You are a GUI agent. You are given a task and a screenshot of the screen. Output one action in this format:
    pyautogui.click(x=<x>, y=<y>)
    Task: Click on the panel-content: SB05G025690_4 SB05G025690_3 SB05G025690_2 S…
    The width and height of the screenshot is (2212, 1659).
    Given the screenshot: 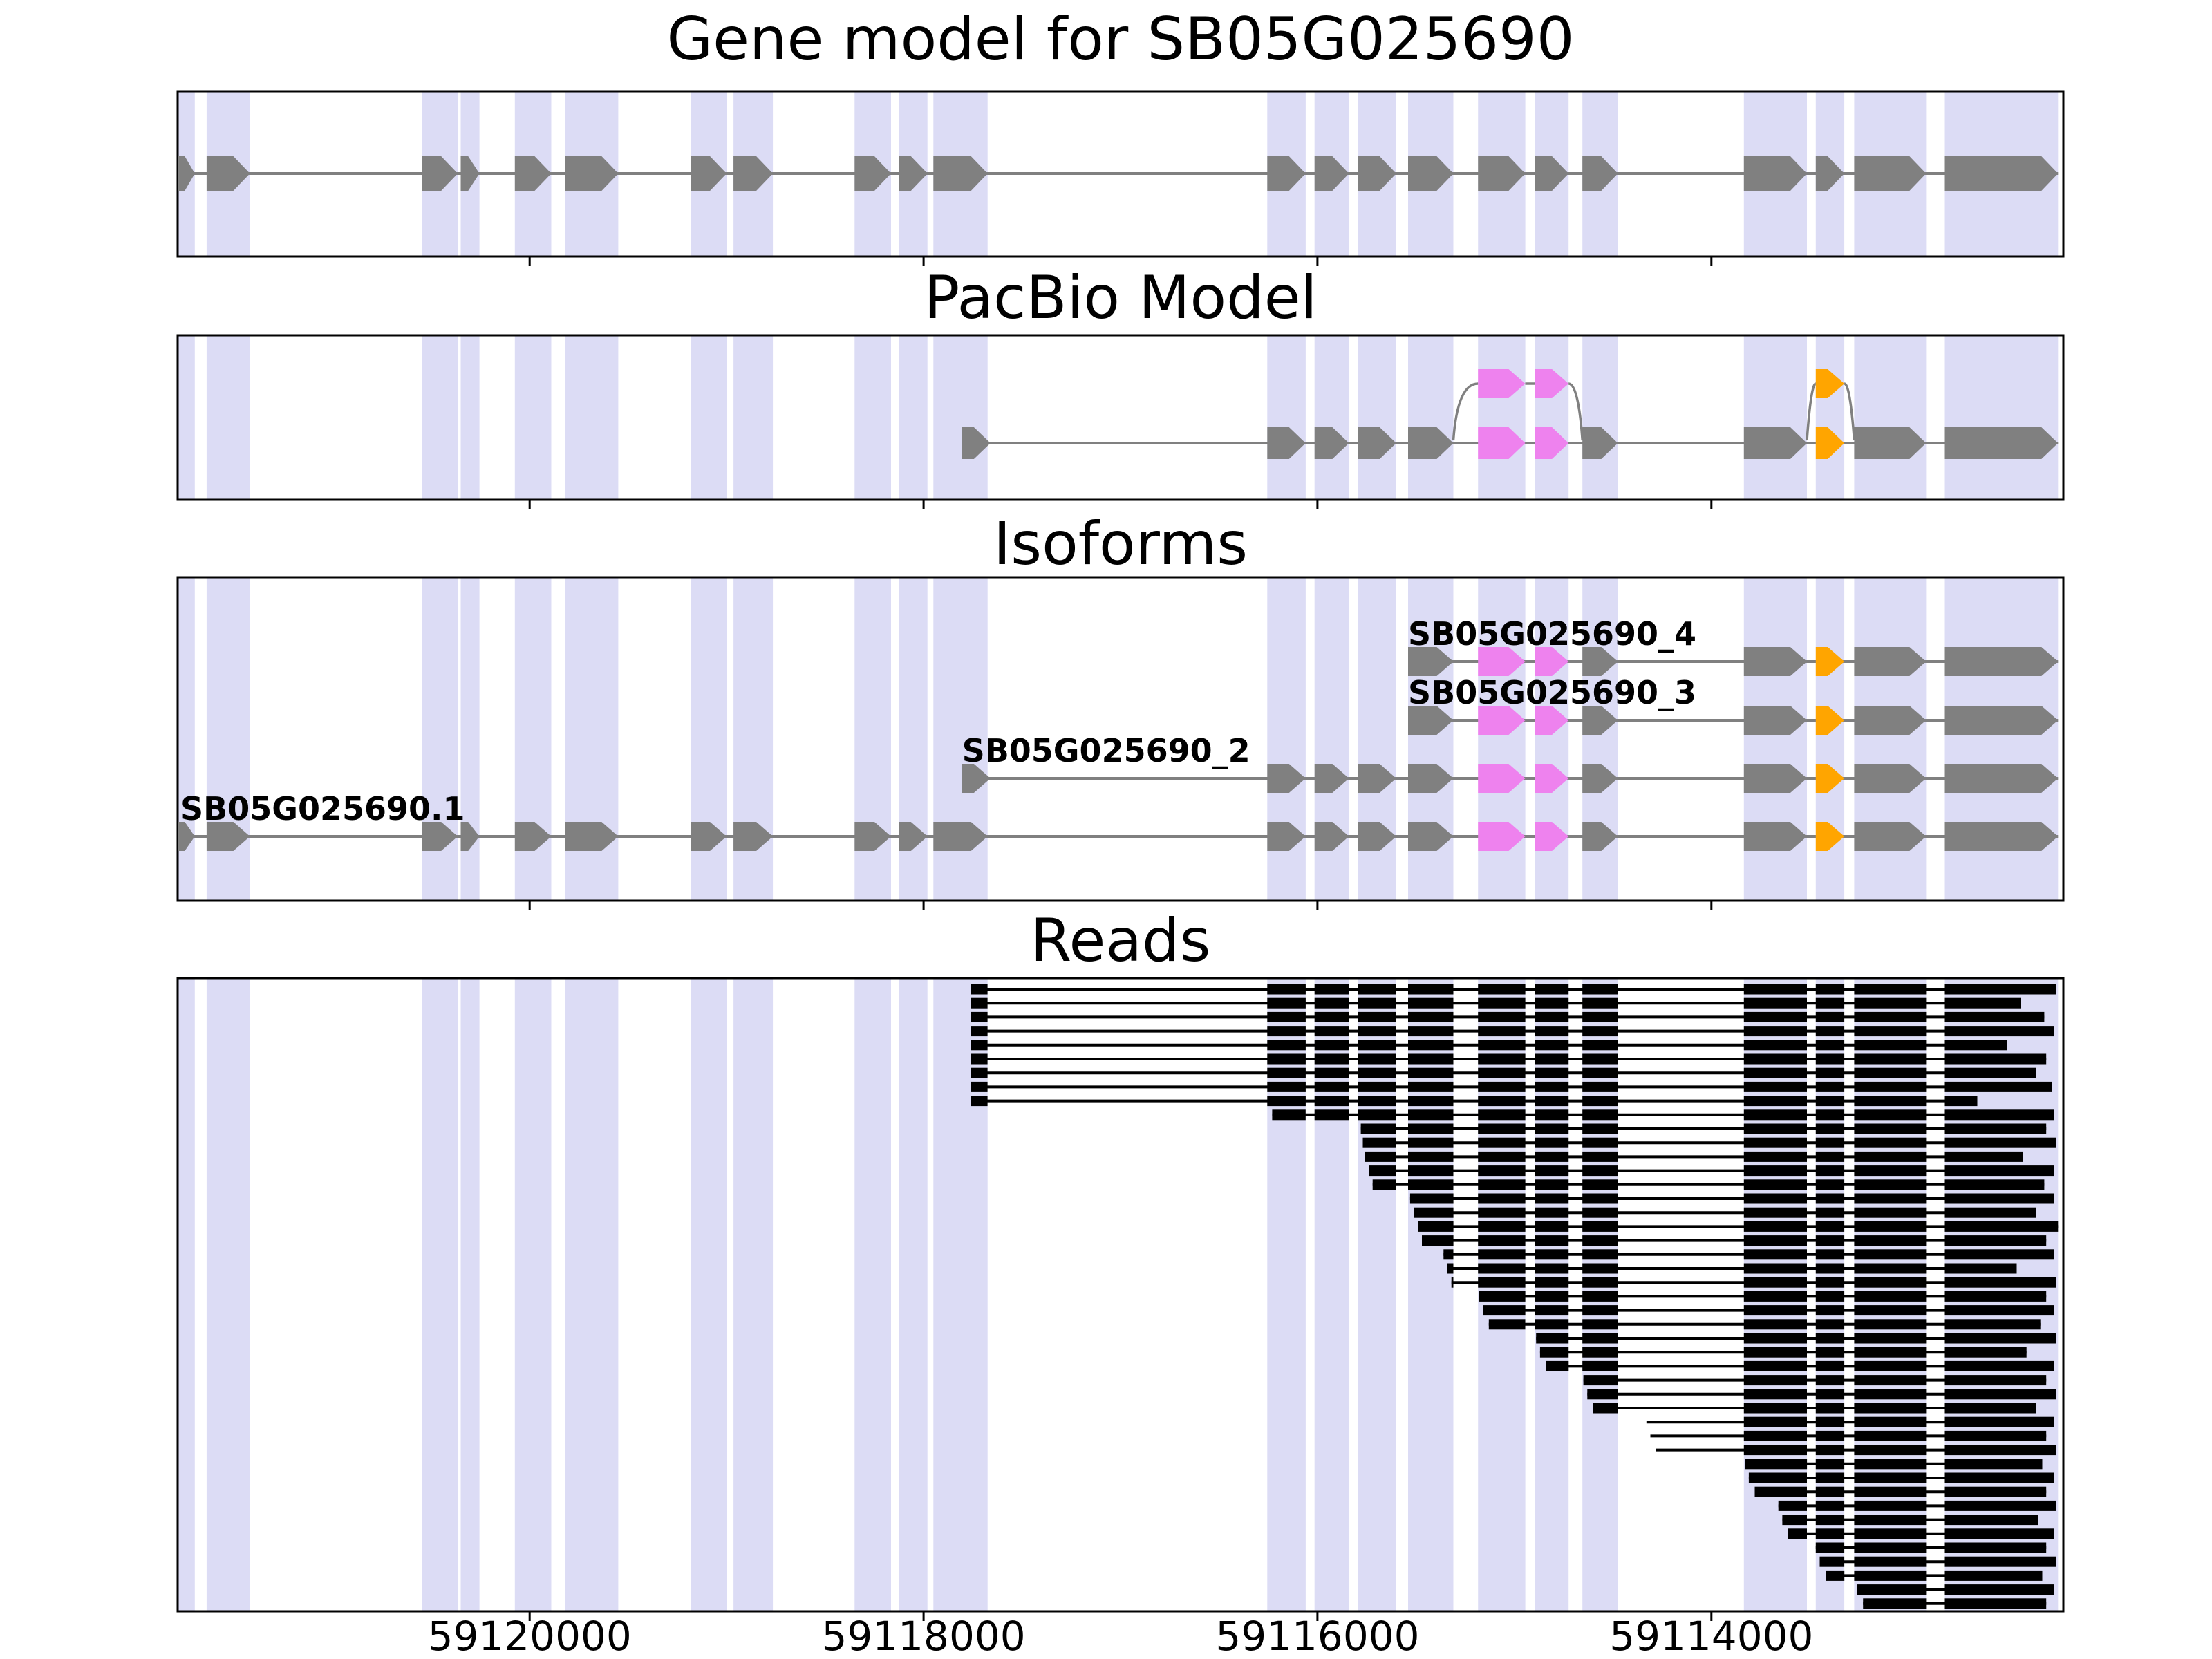 What is the action you would take?
    pyautogui.click(x=1118, y=733)
    